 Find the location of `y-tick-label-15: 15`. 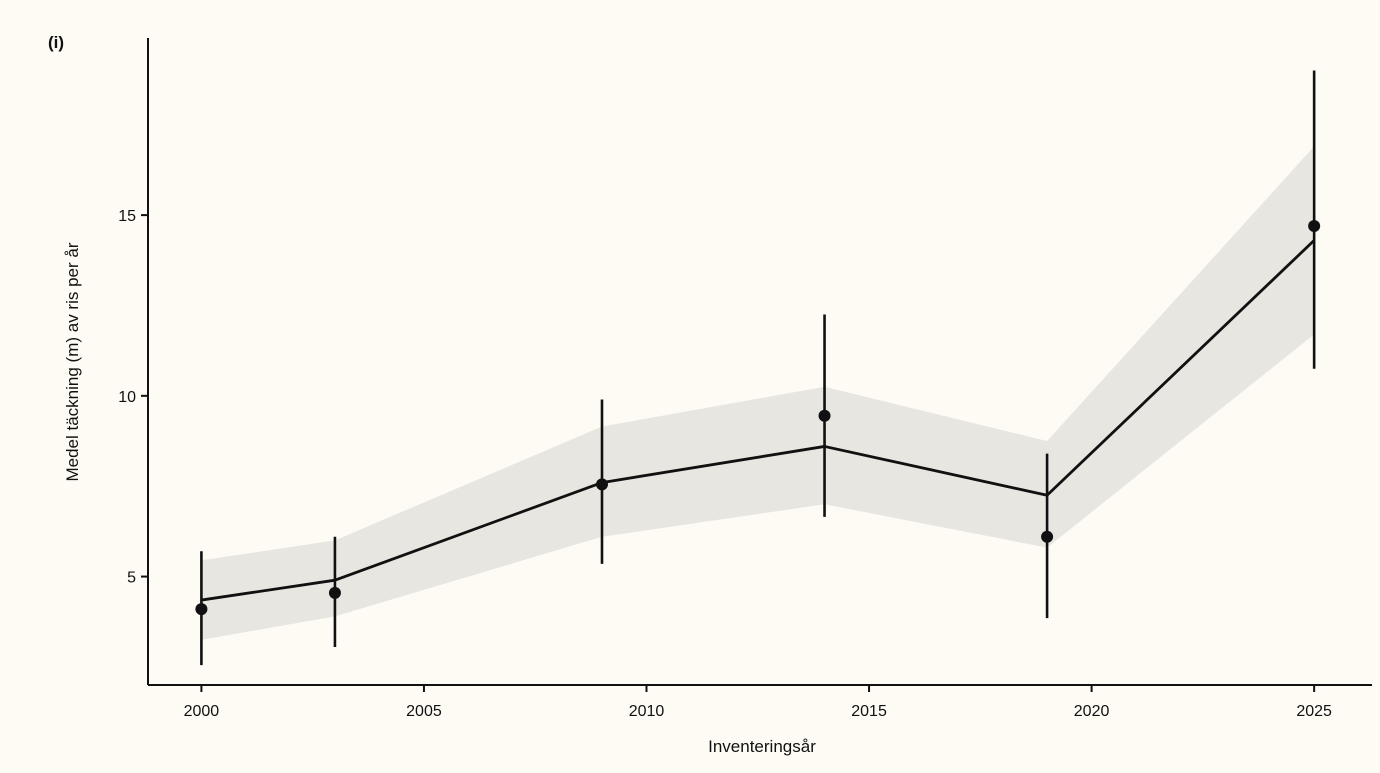

y-tick-label-15: 15 is located at coordinates (127, 216).